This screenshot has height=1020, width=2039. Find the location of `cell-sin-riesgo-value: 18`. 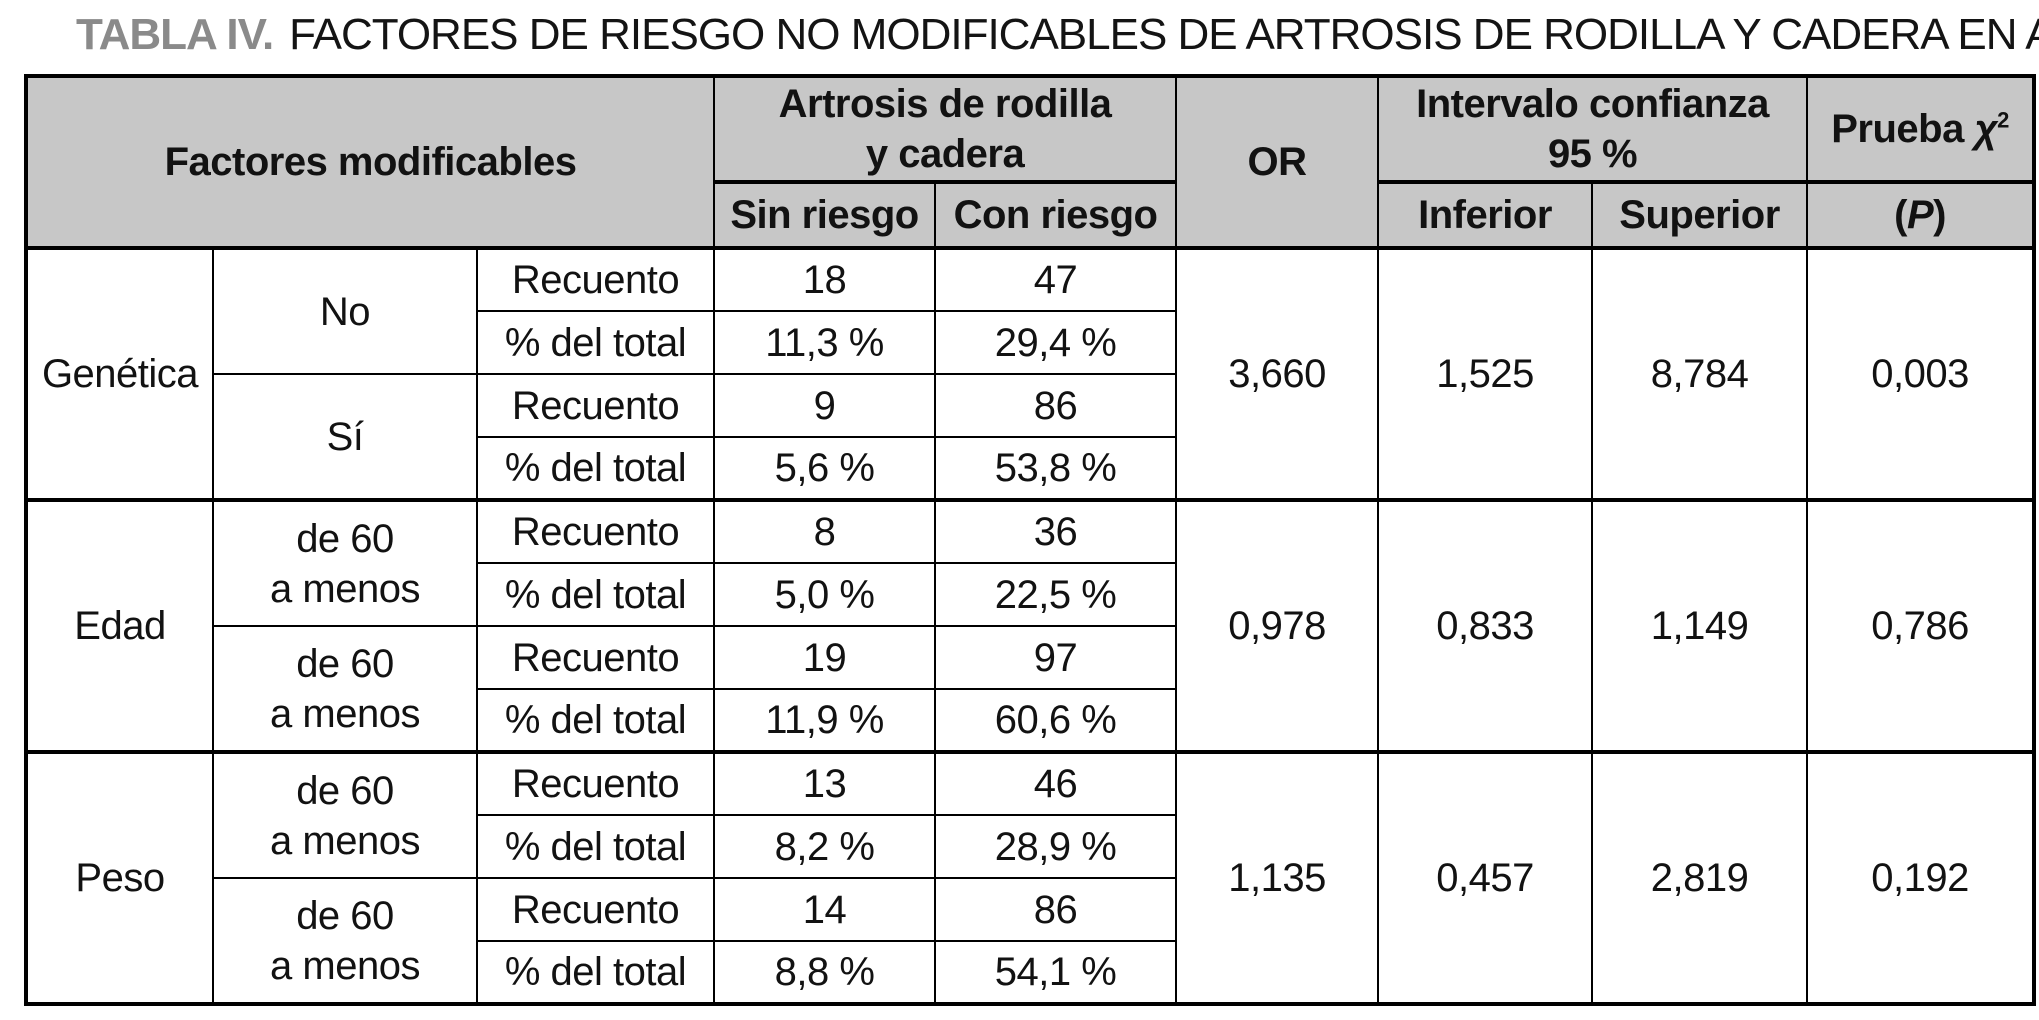

cell-sin-riesgo-value: 18 is located at coordinates (825, 279).